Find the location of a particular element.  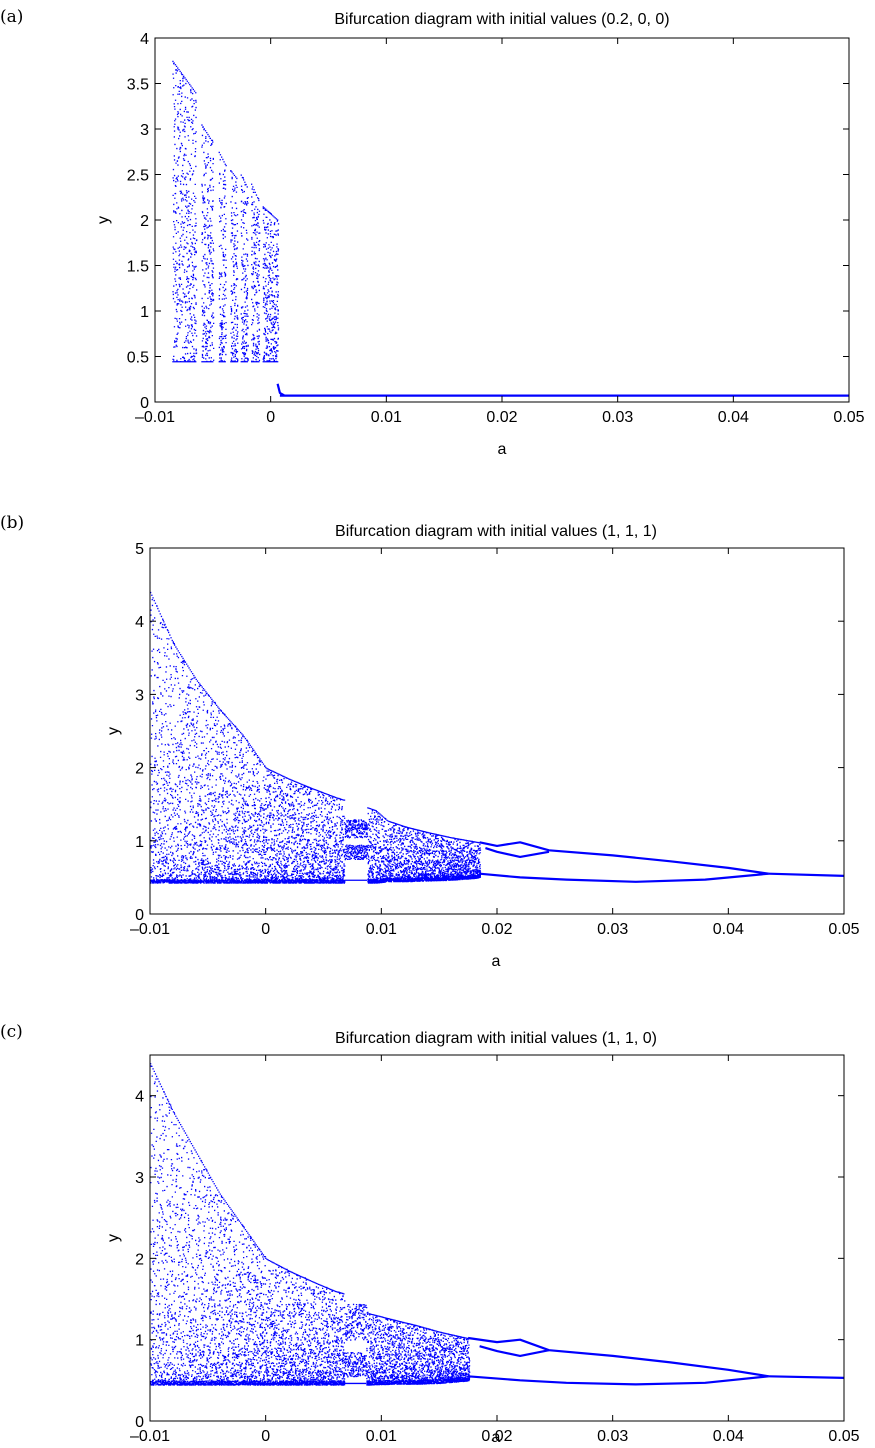

panel-b-label: (b) is located at coordinates (12, 523).